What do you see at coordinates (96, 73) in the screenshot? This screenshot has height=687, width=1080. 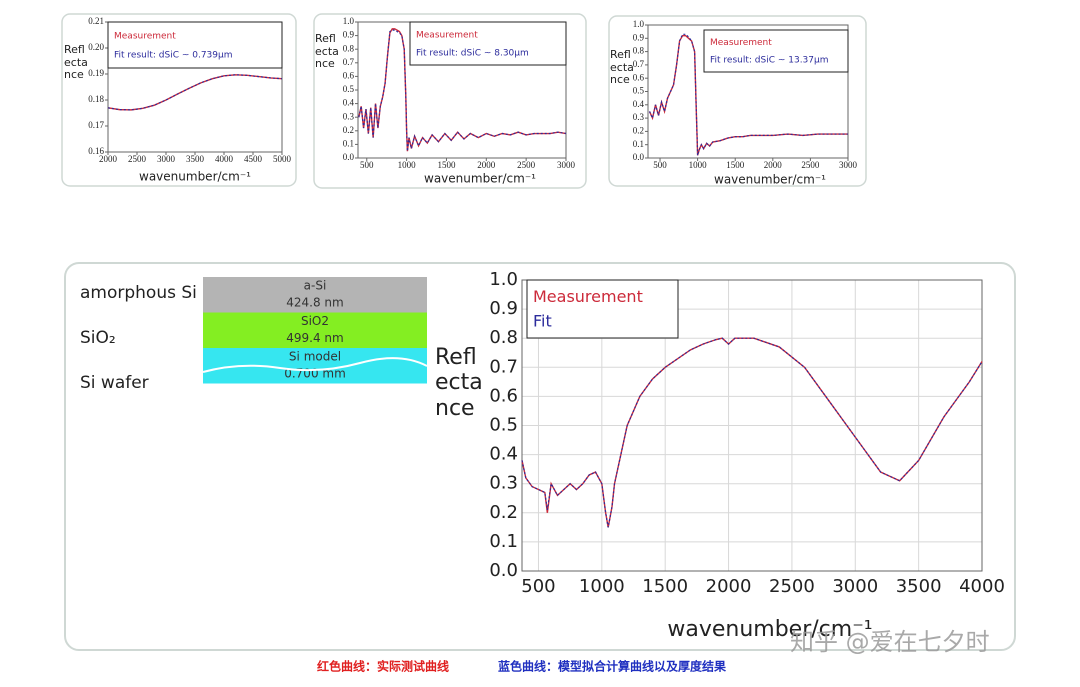 I see `y-tick-label: 0.19` at bounding box center [96, 73].